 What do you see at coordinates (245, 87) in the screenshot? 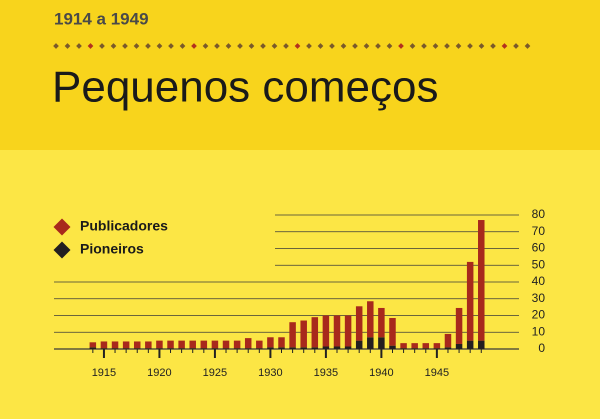
I see `chart-title: Pequenos começos` at bounding box center [245, 87].